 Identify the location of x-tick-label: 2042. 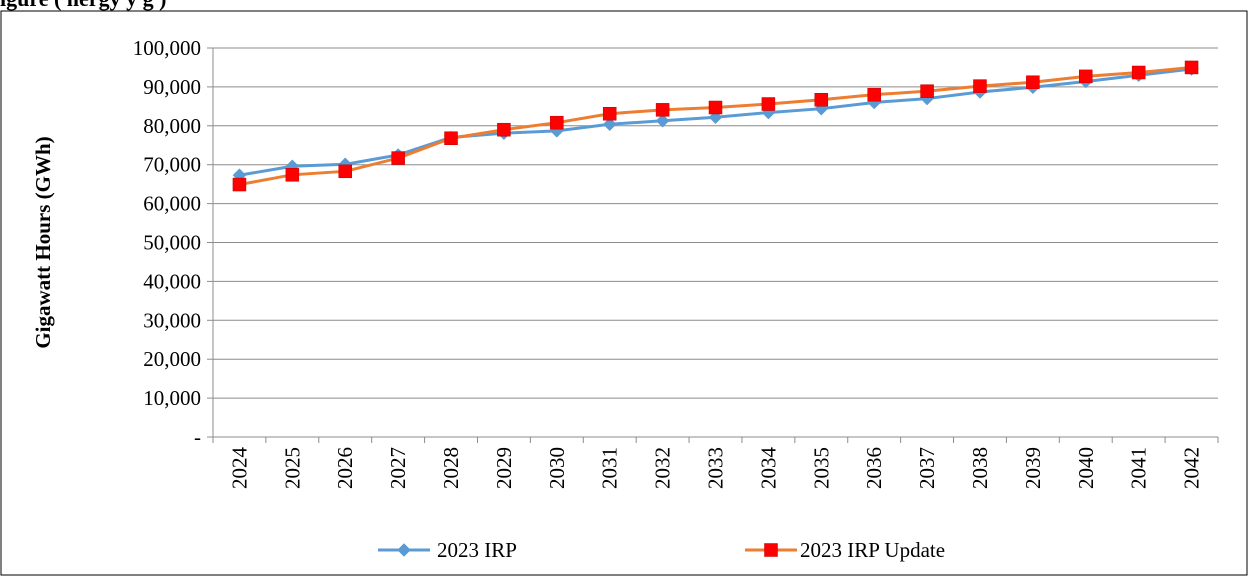
(1192, 468).